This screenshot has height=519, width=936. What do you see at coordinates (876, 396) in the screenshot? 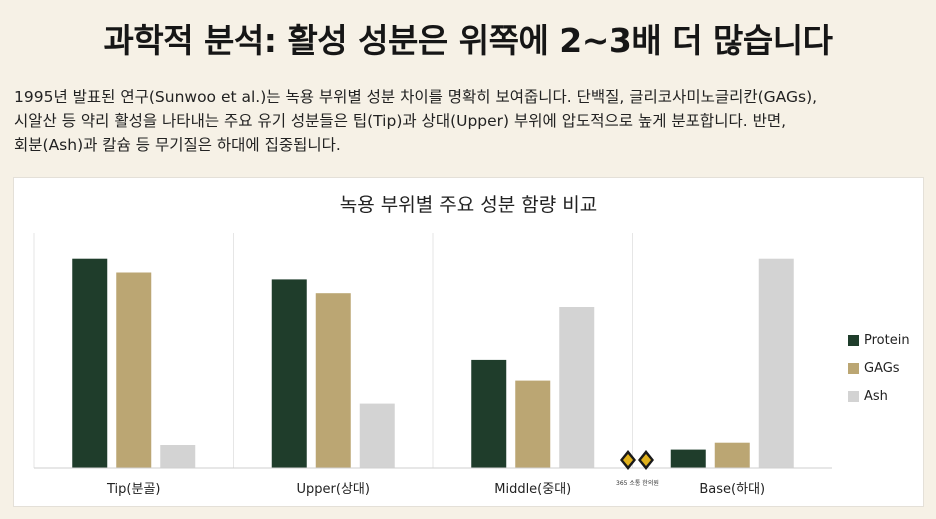
I see `legend-label-ash: Ash` at bounding box center [876, 396].